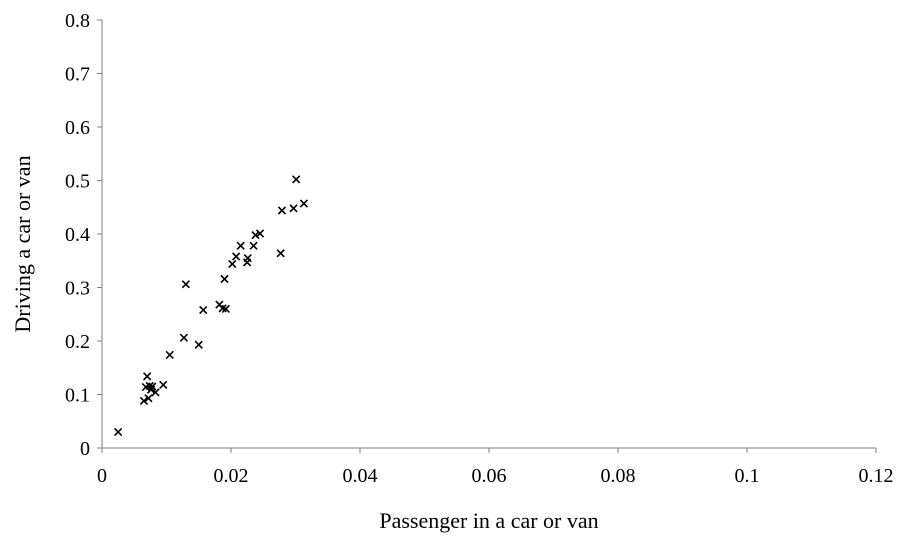 This screenshot has width=901, height=537. What do you see at coordinates (231, 476) in the screenshot?
I see `x-tick-label: 0.02` at bounding box center [231, 476].